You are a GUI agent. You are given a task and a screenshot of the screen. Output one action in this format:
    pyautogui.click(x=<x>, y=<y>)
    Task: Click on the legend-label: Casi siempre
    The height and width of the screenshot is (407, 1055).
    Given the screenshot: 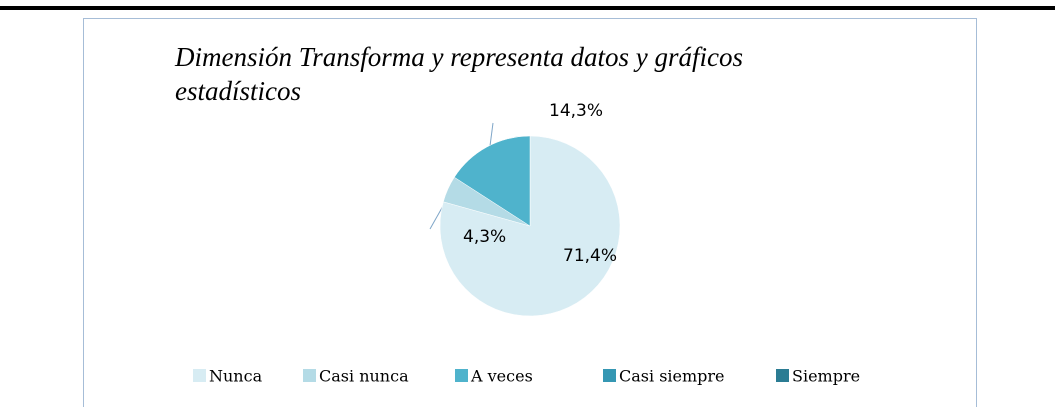 What is the action you would take?
    pyautogui.click(x=672, y=376)
    